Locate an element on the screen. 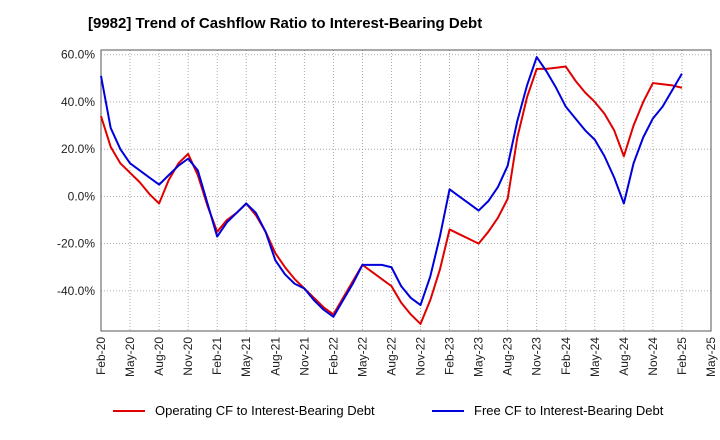 The width and height of the screenshot is (720, 440). y-tick-label: -40.0% is located at coordinates (76, 291).